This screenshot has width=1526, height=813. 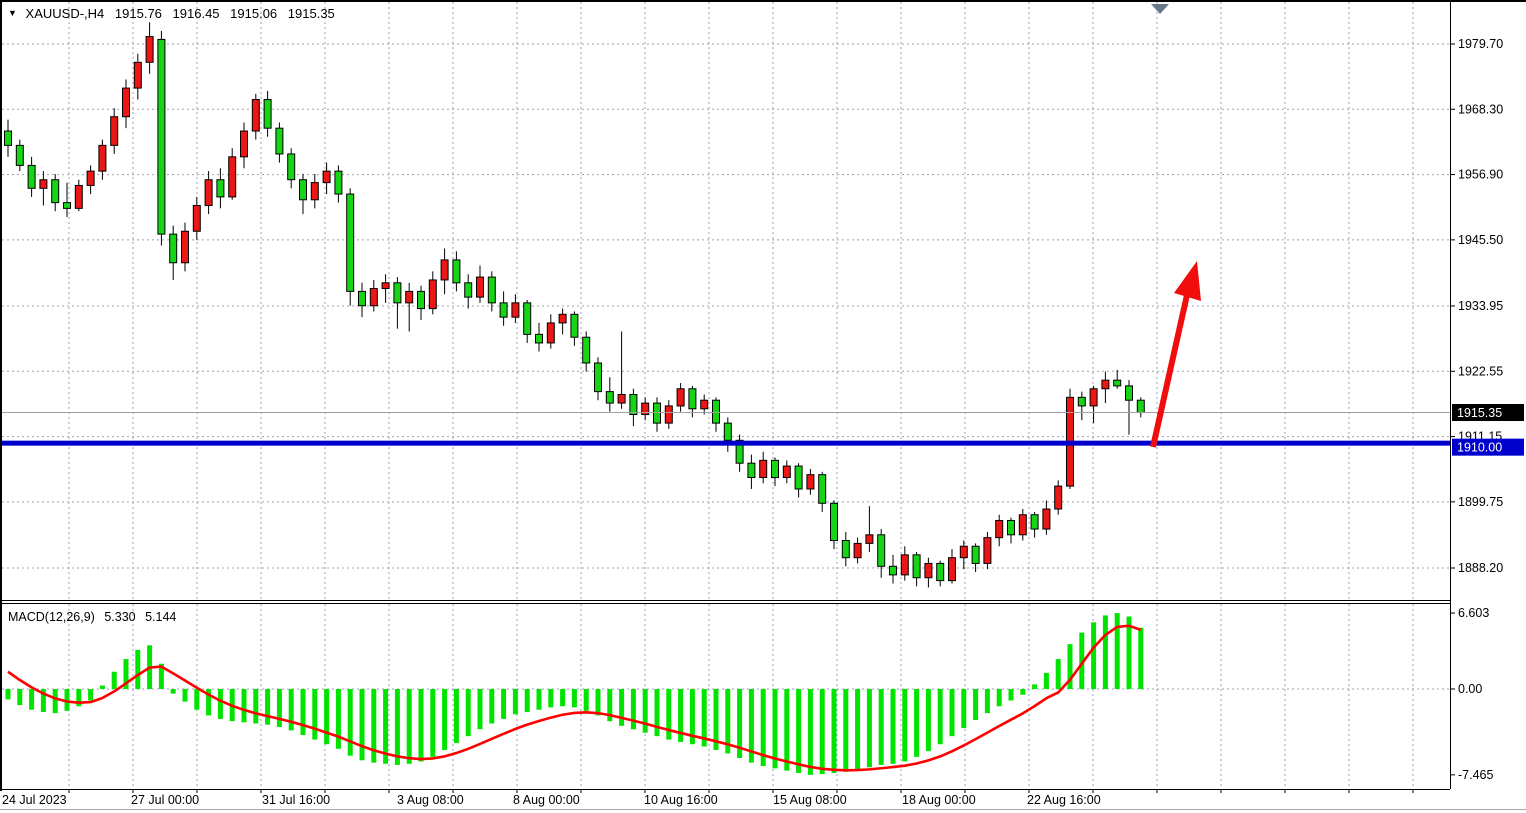 I want to click on time-axis-label: 15 Aug 08:00, so click(x=810, y=800).